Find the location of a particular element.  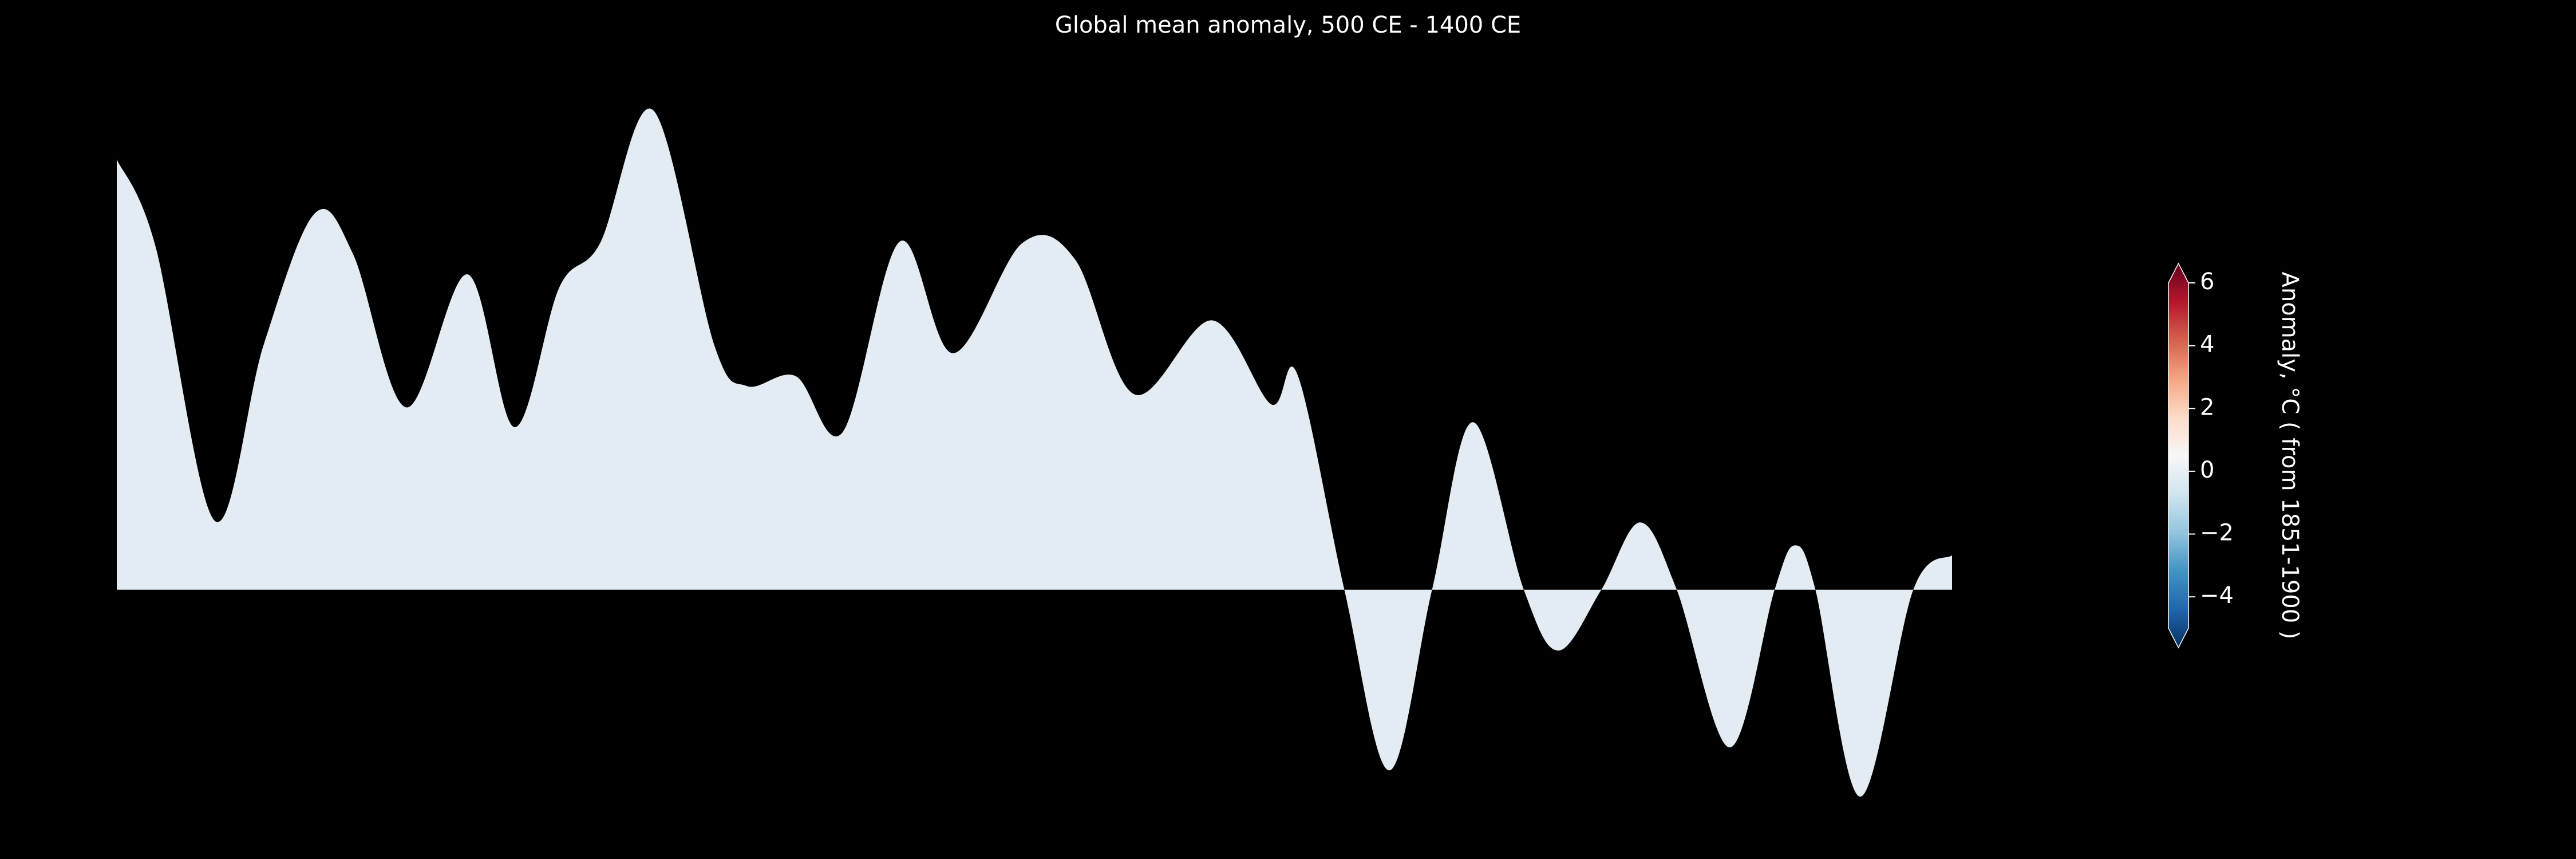

colorbar-tick-label: 6 is located at coordinates (2207, 282).